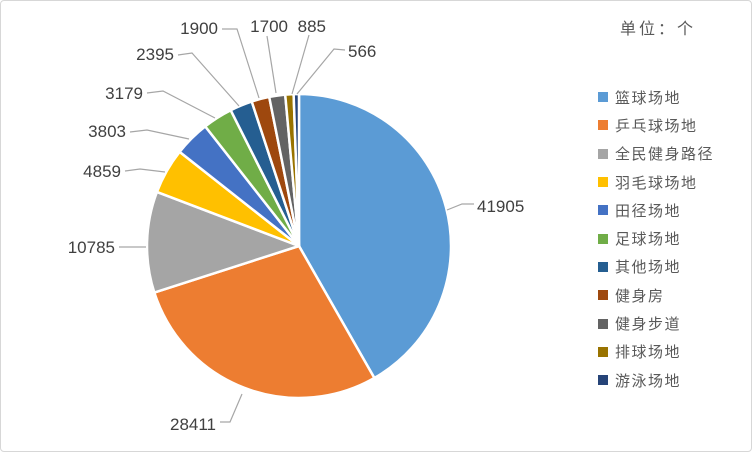 Image resolution: width=752 pixels, height=452 pixels. I want to click on legend-item-9: 健身步道, so click(656, 323).